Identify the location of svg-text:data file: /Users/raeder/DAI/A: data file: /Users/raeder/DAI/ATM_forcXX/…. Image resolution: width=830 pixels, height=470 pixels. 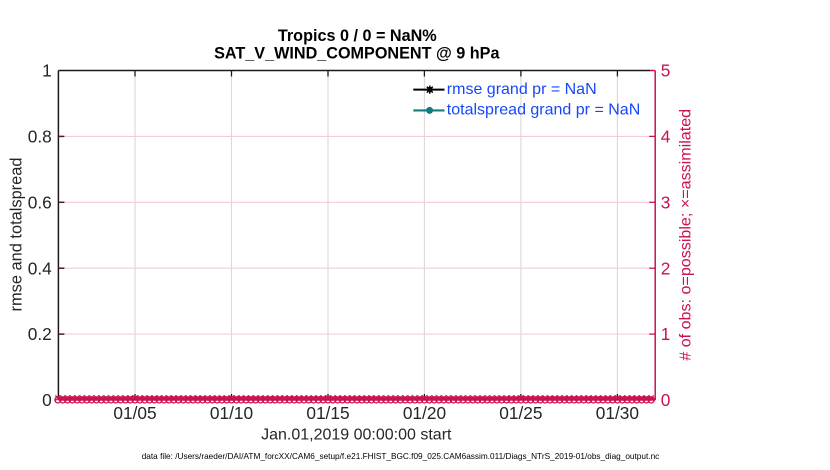
(401, 456).